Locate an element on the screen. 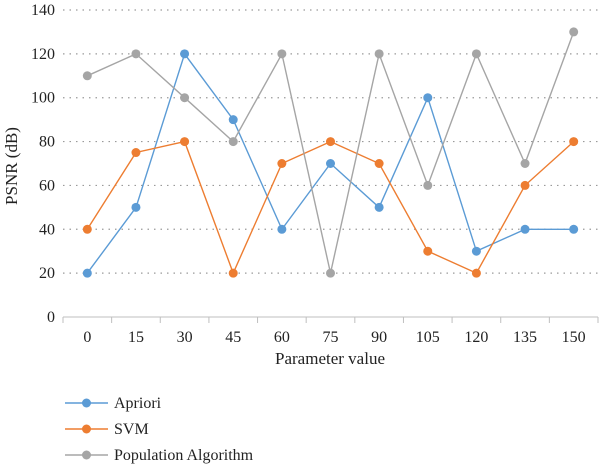 The height and width of the screenshot is (467, 600). x-tick-labels: 0 15 30 45 60 75 90 105 120 135 150 is located at coordinates (334, 337).